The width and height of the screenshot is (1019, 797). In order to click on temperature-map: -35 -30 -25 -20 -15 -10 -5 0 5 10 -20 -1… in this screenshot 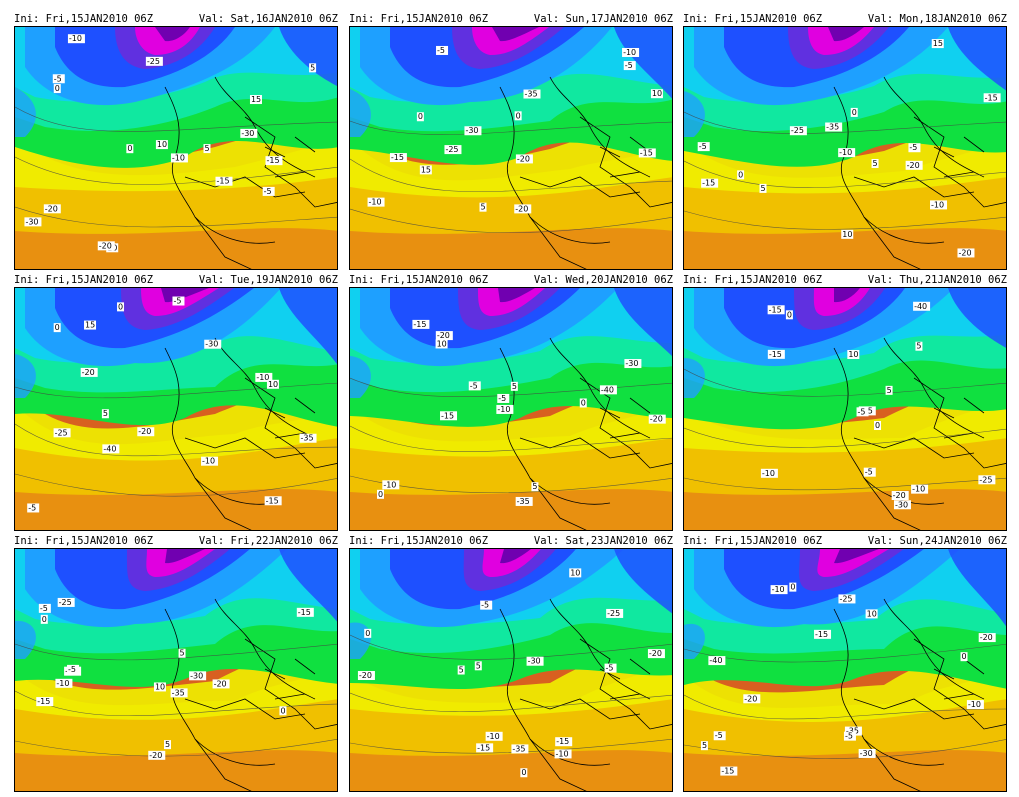, I will do `click(176, 670)`.